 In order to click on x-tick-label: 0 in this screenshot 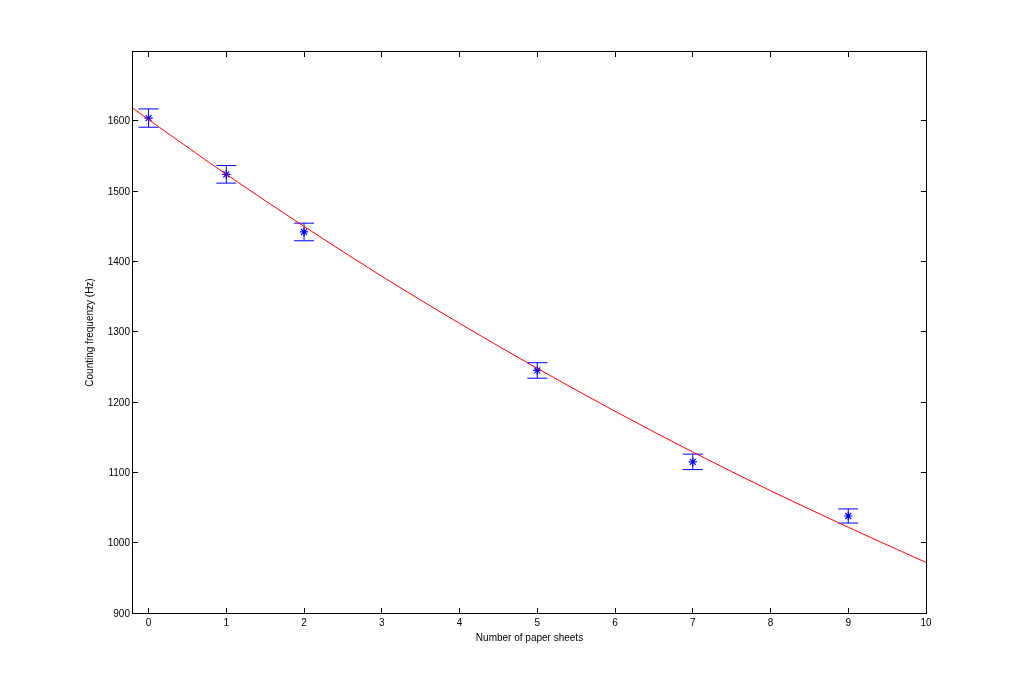, I will do `click(148, 622)`.